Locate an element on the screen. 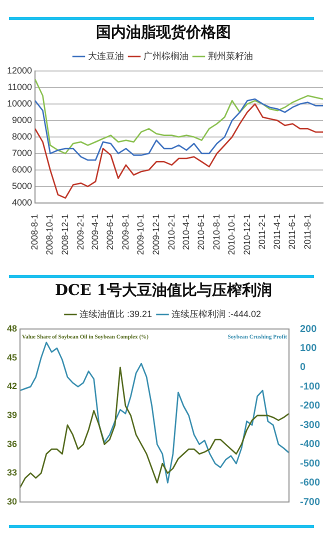  x-tick-label: 2010-12-1 is located at coordinates (247, 235).